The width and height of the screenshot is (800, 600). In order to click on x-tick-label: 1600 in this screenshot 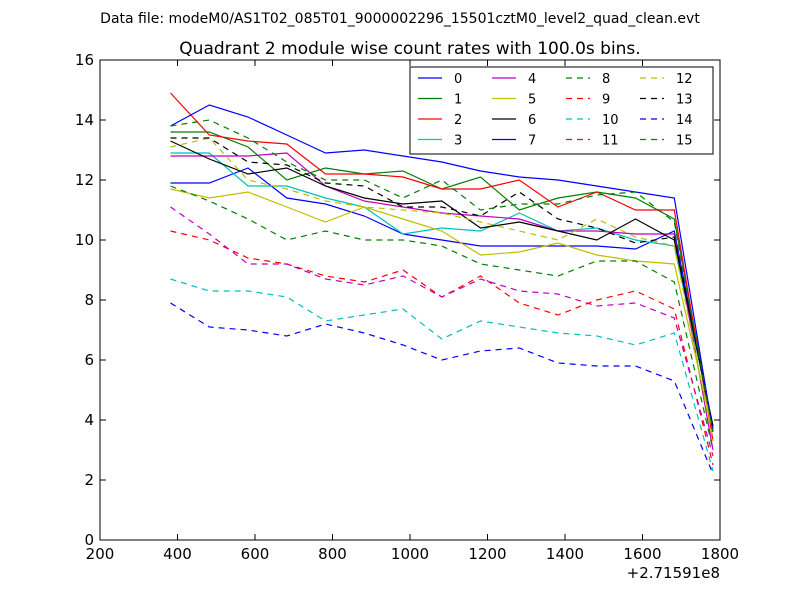, I will do `click(642, 554)`.